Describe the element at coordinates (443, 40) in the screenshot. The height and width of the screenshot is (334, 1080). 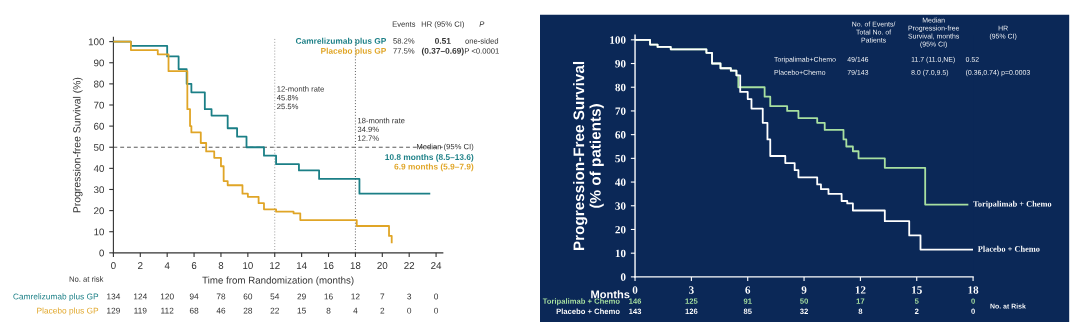
I see `annotation: 0.51` at that location.